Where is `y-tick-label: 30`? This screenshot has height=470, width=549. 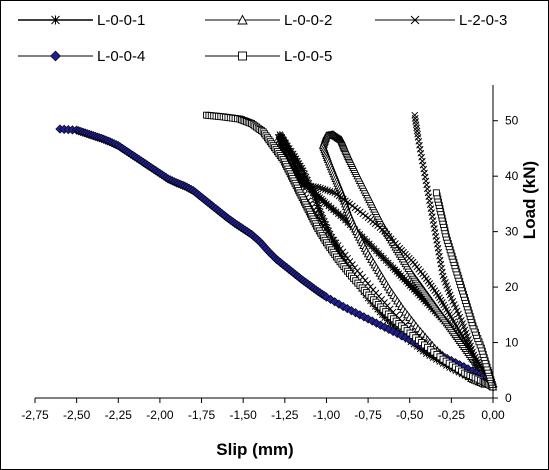 y-tick-label: 30 is located at coordinates (512, 232).